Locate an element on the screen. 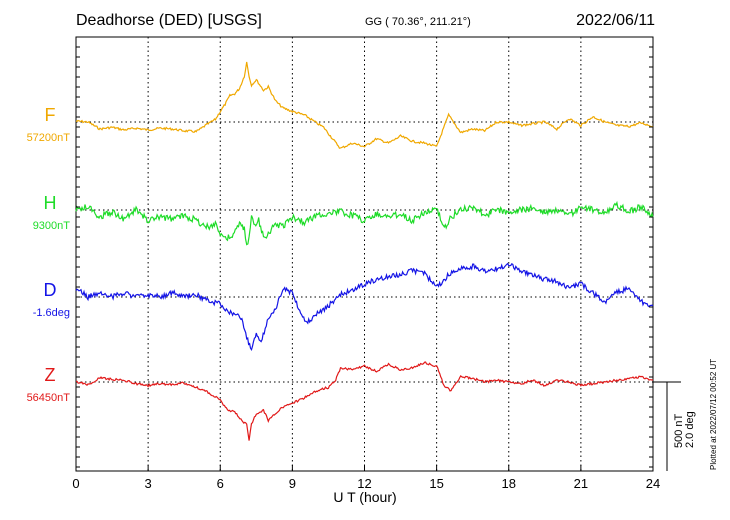  scale-bar: 500 nT 2.0 deg is located at coordinates (674, 426).